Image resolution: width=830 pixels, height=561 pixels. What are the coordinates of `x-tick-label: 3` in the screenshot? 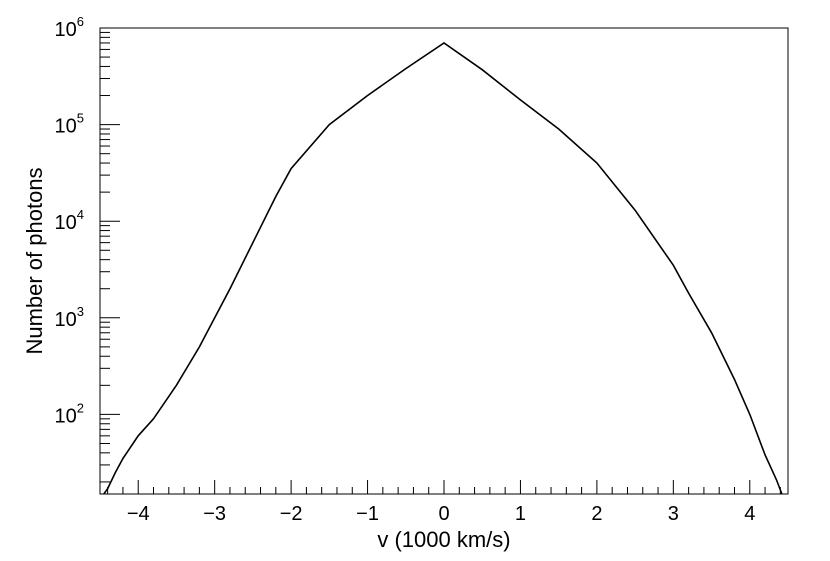 It's located at (673, 514).